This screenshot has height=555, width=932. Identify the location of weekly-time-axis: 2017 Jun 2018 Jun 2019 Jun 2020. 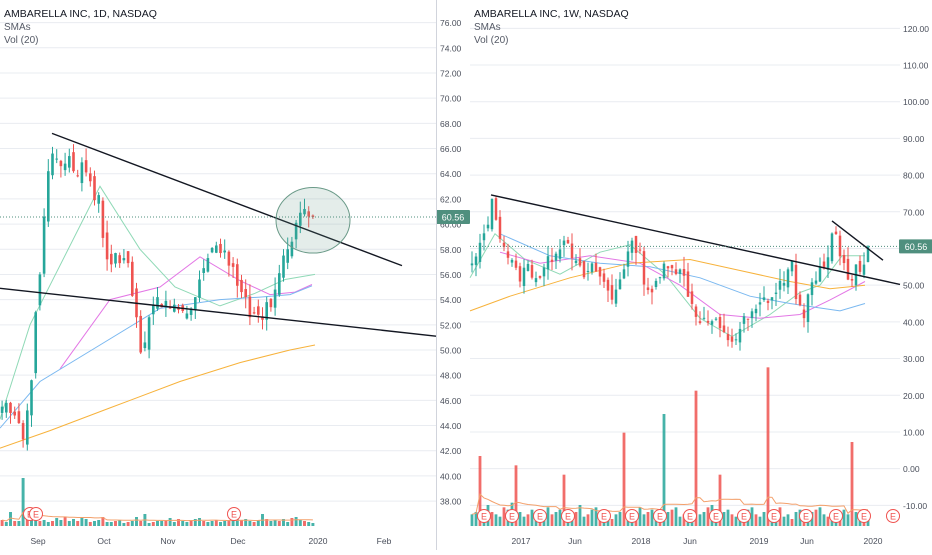
(697, 541).